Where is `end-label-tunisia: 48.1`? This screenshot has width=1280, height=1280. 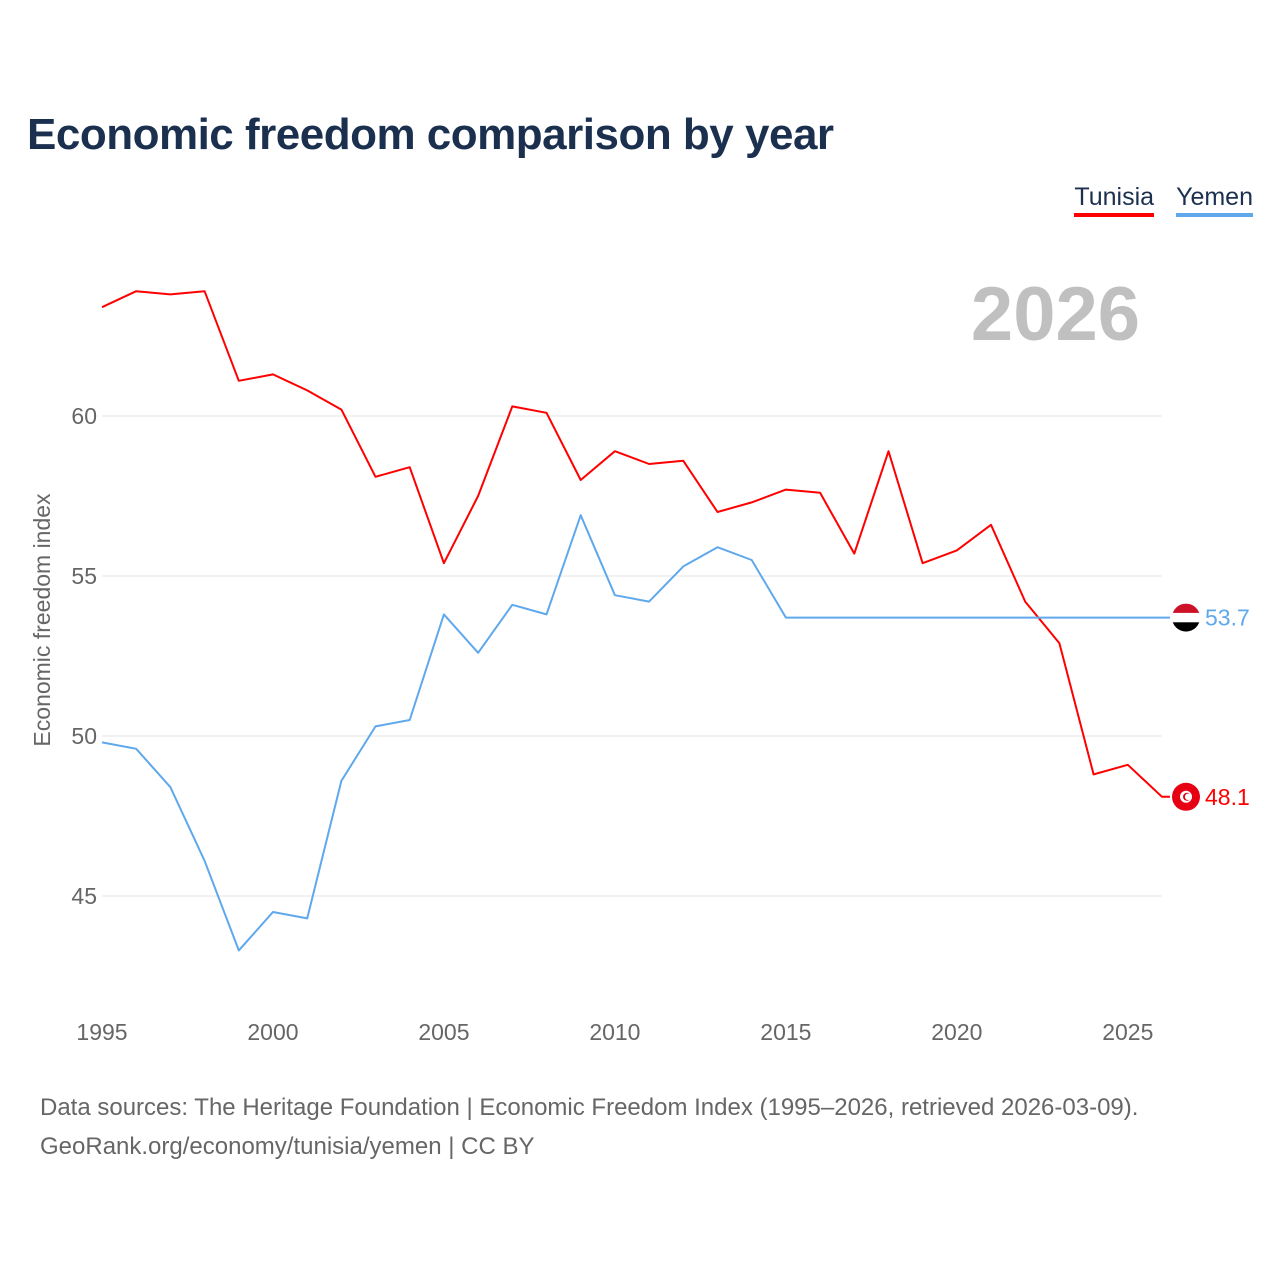 end-label-tunisia: 48.1 is located at coordinates (1227, 797).